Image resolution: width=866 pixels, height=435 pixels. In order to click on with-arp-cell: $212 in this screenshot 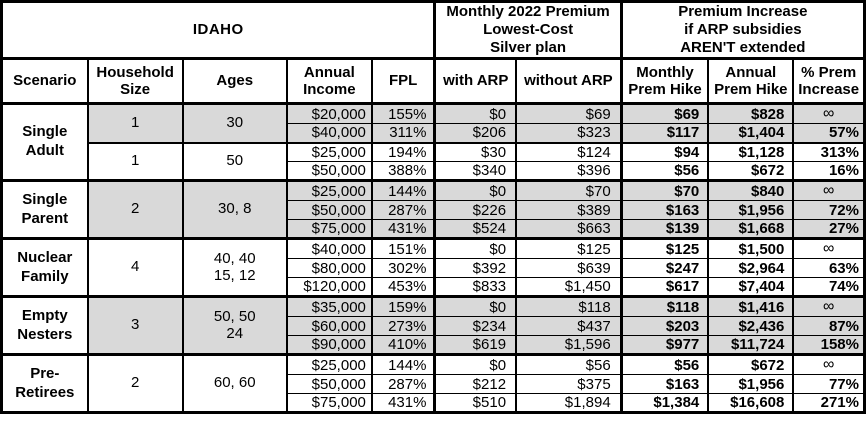, I will do `click(475, 384)`.